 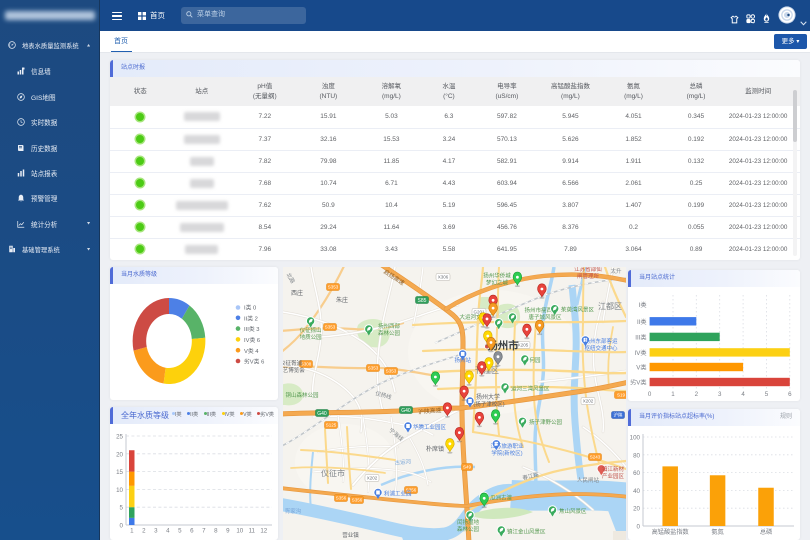 I want to click on svg-text: 胥家沟, so click(x=293, y=511).